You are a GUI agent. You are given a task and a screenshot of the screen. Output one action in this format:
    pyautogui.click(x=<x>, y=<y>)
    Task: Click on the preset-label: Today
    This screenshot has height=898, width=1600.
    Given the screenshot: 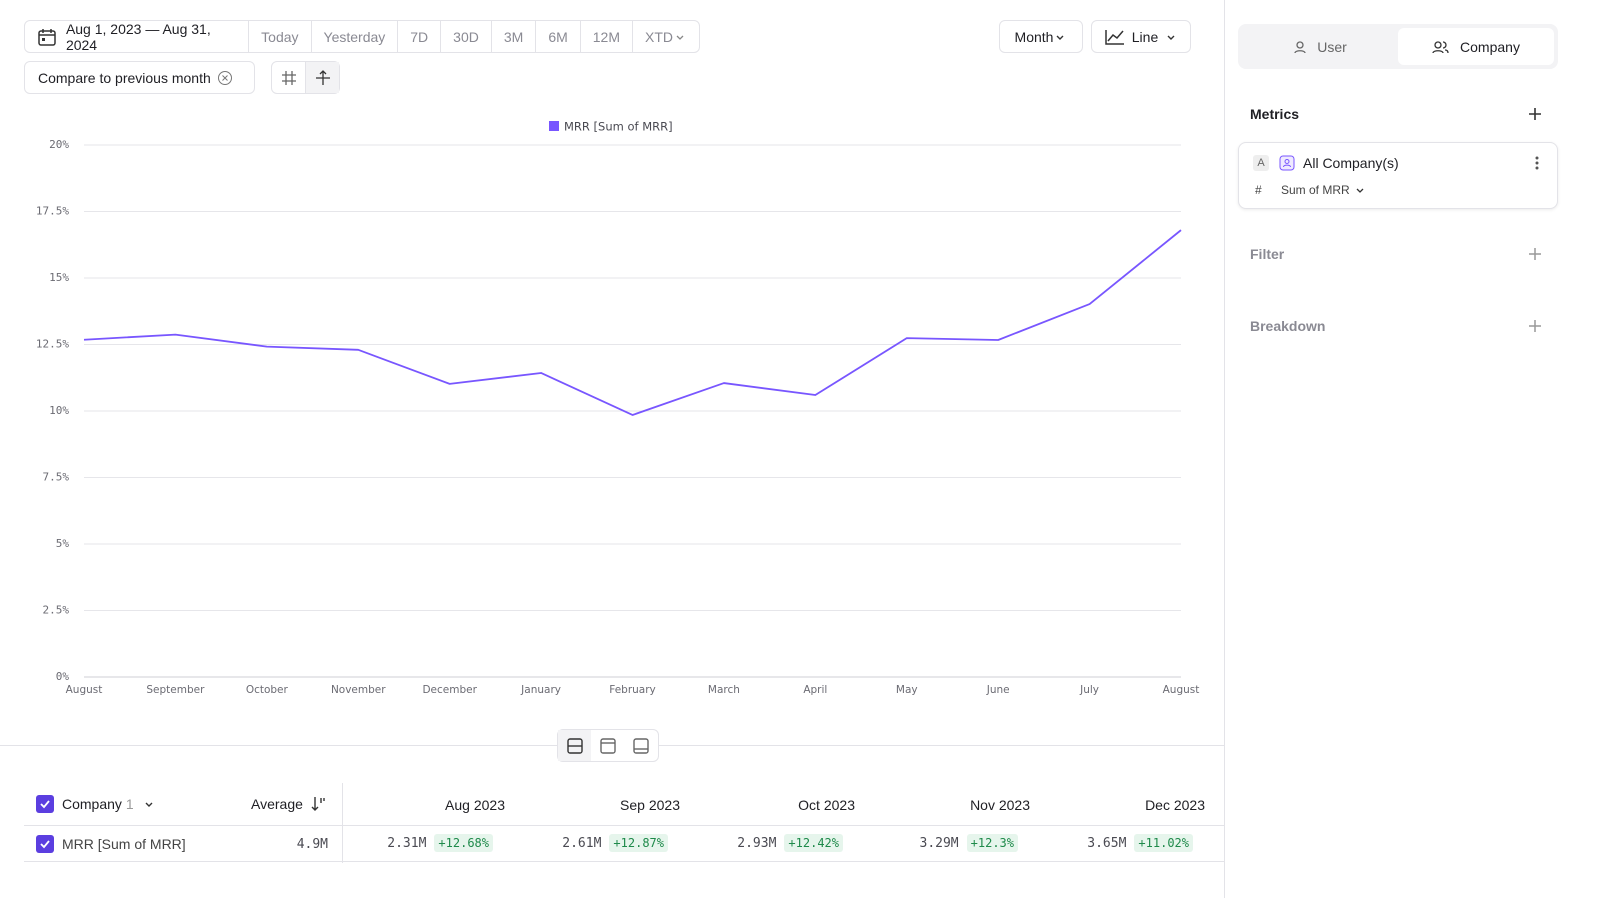 What is the action you would take?
    pyautogui.click(x=280, y=36)
    